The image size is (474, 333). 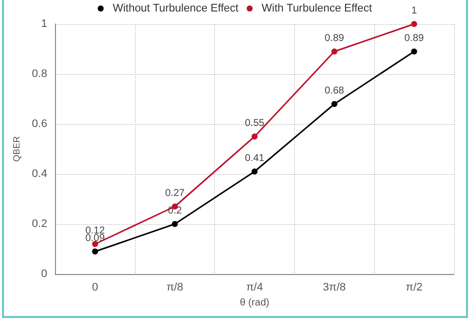 I want to click on x-tick-label: 0, so click(x=95, y=288).